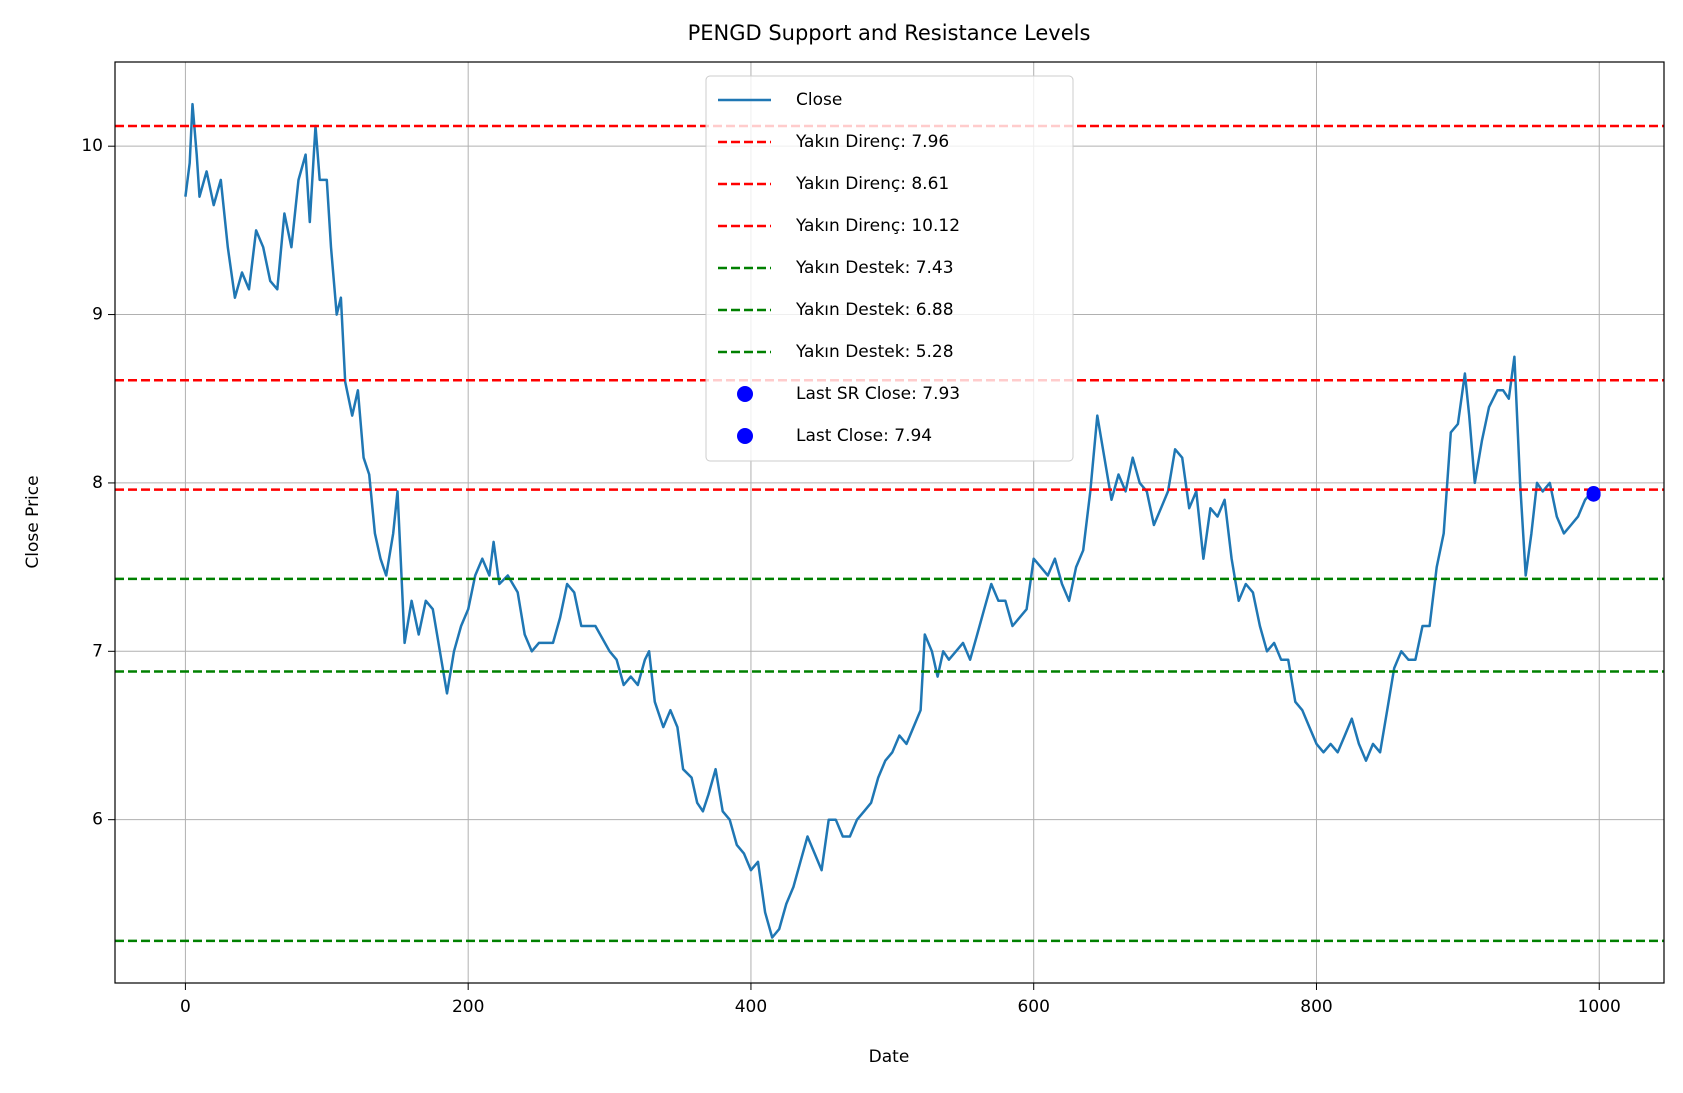 The width and height of the screenshot is (1683, 1093). Describe the element at coordinates (751, 1007) in the screenshot. I see `x-tick-label: 400` at that location.